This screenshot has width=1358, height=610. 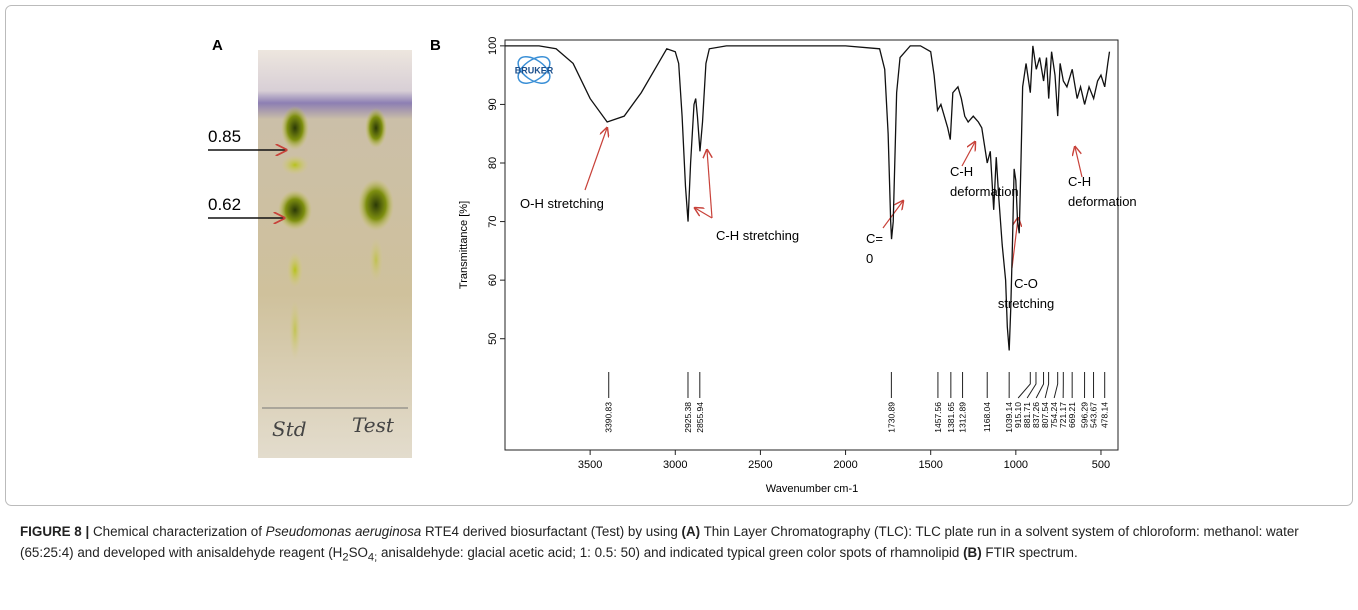 What do you see at coordinates (757, 235) in the screenshot?
I see `annotation: C-H stretching` at bounding box center [757, 235].